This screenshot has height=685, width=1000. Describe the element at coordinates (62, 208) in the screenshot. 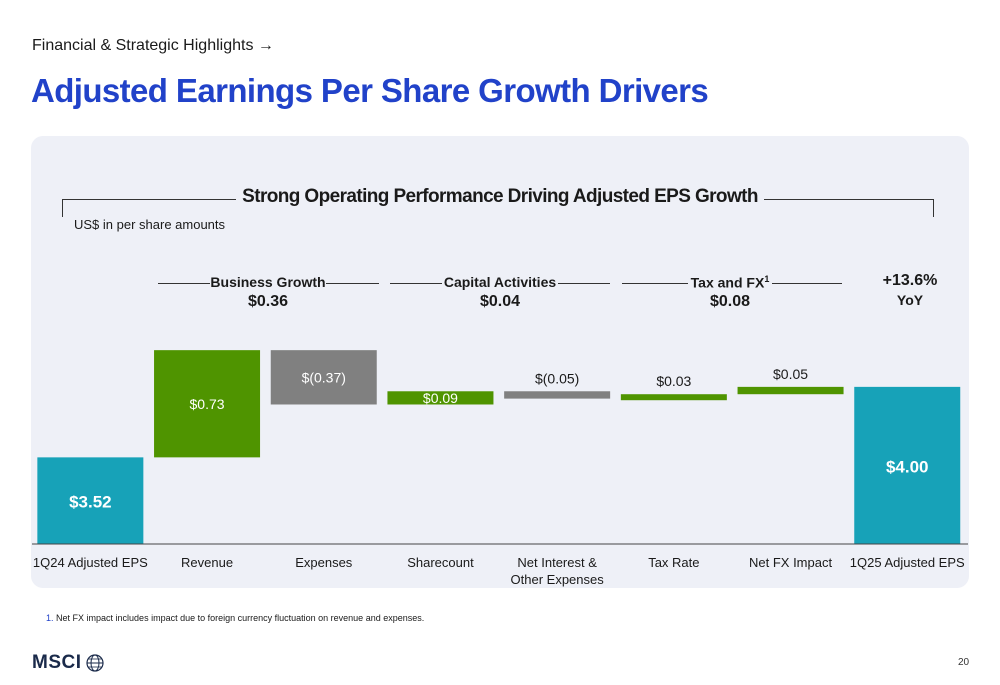

I see `bracket-left-tick` at that location.